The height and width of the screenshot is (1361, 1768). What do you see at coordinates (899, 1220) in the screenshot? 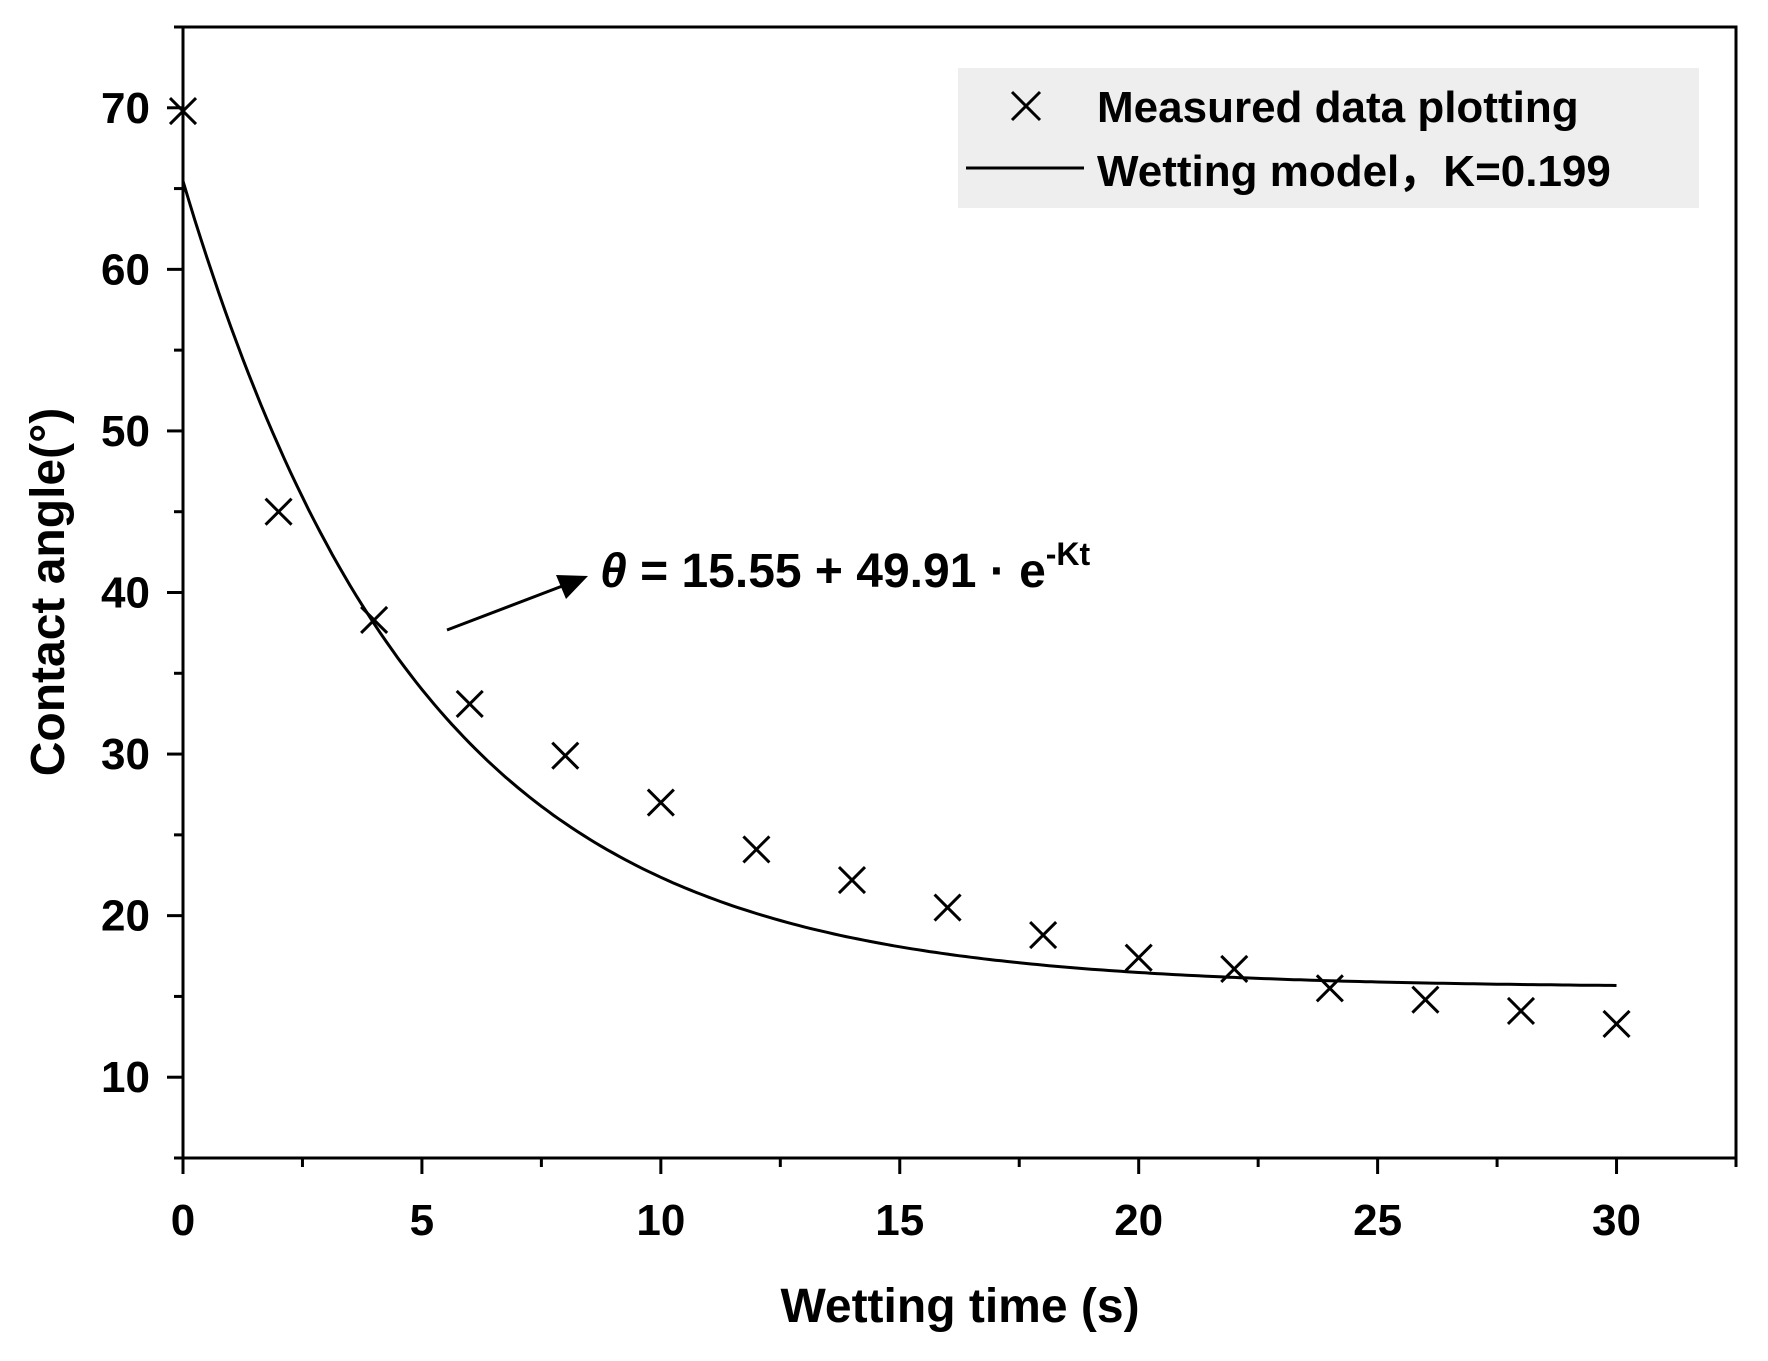
I see `x-tick-label: 15` at bounding box center [899, 1220].